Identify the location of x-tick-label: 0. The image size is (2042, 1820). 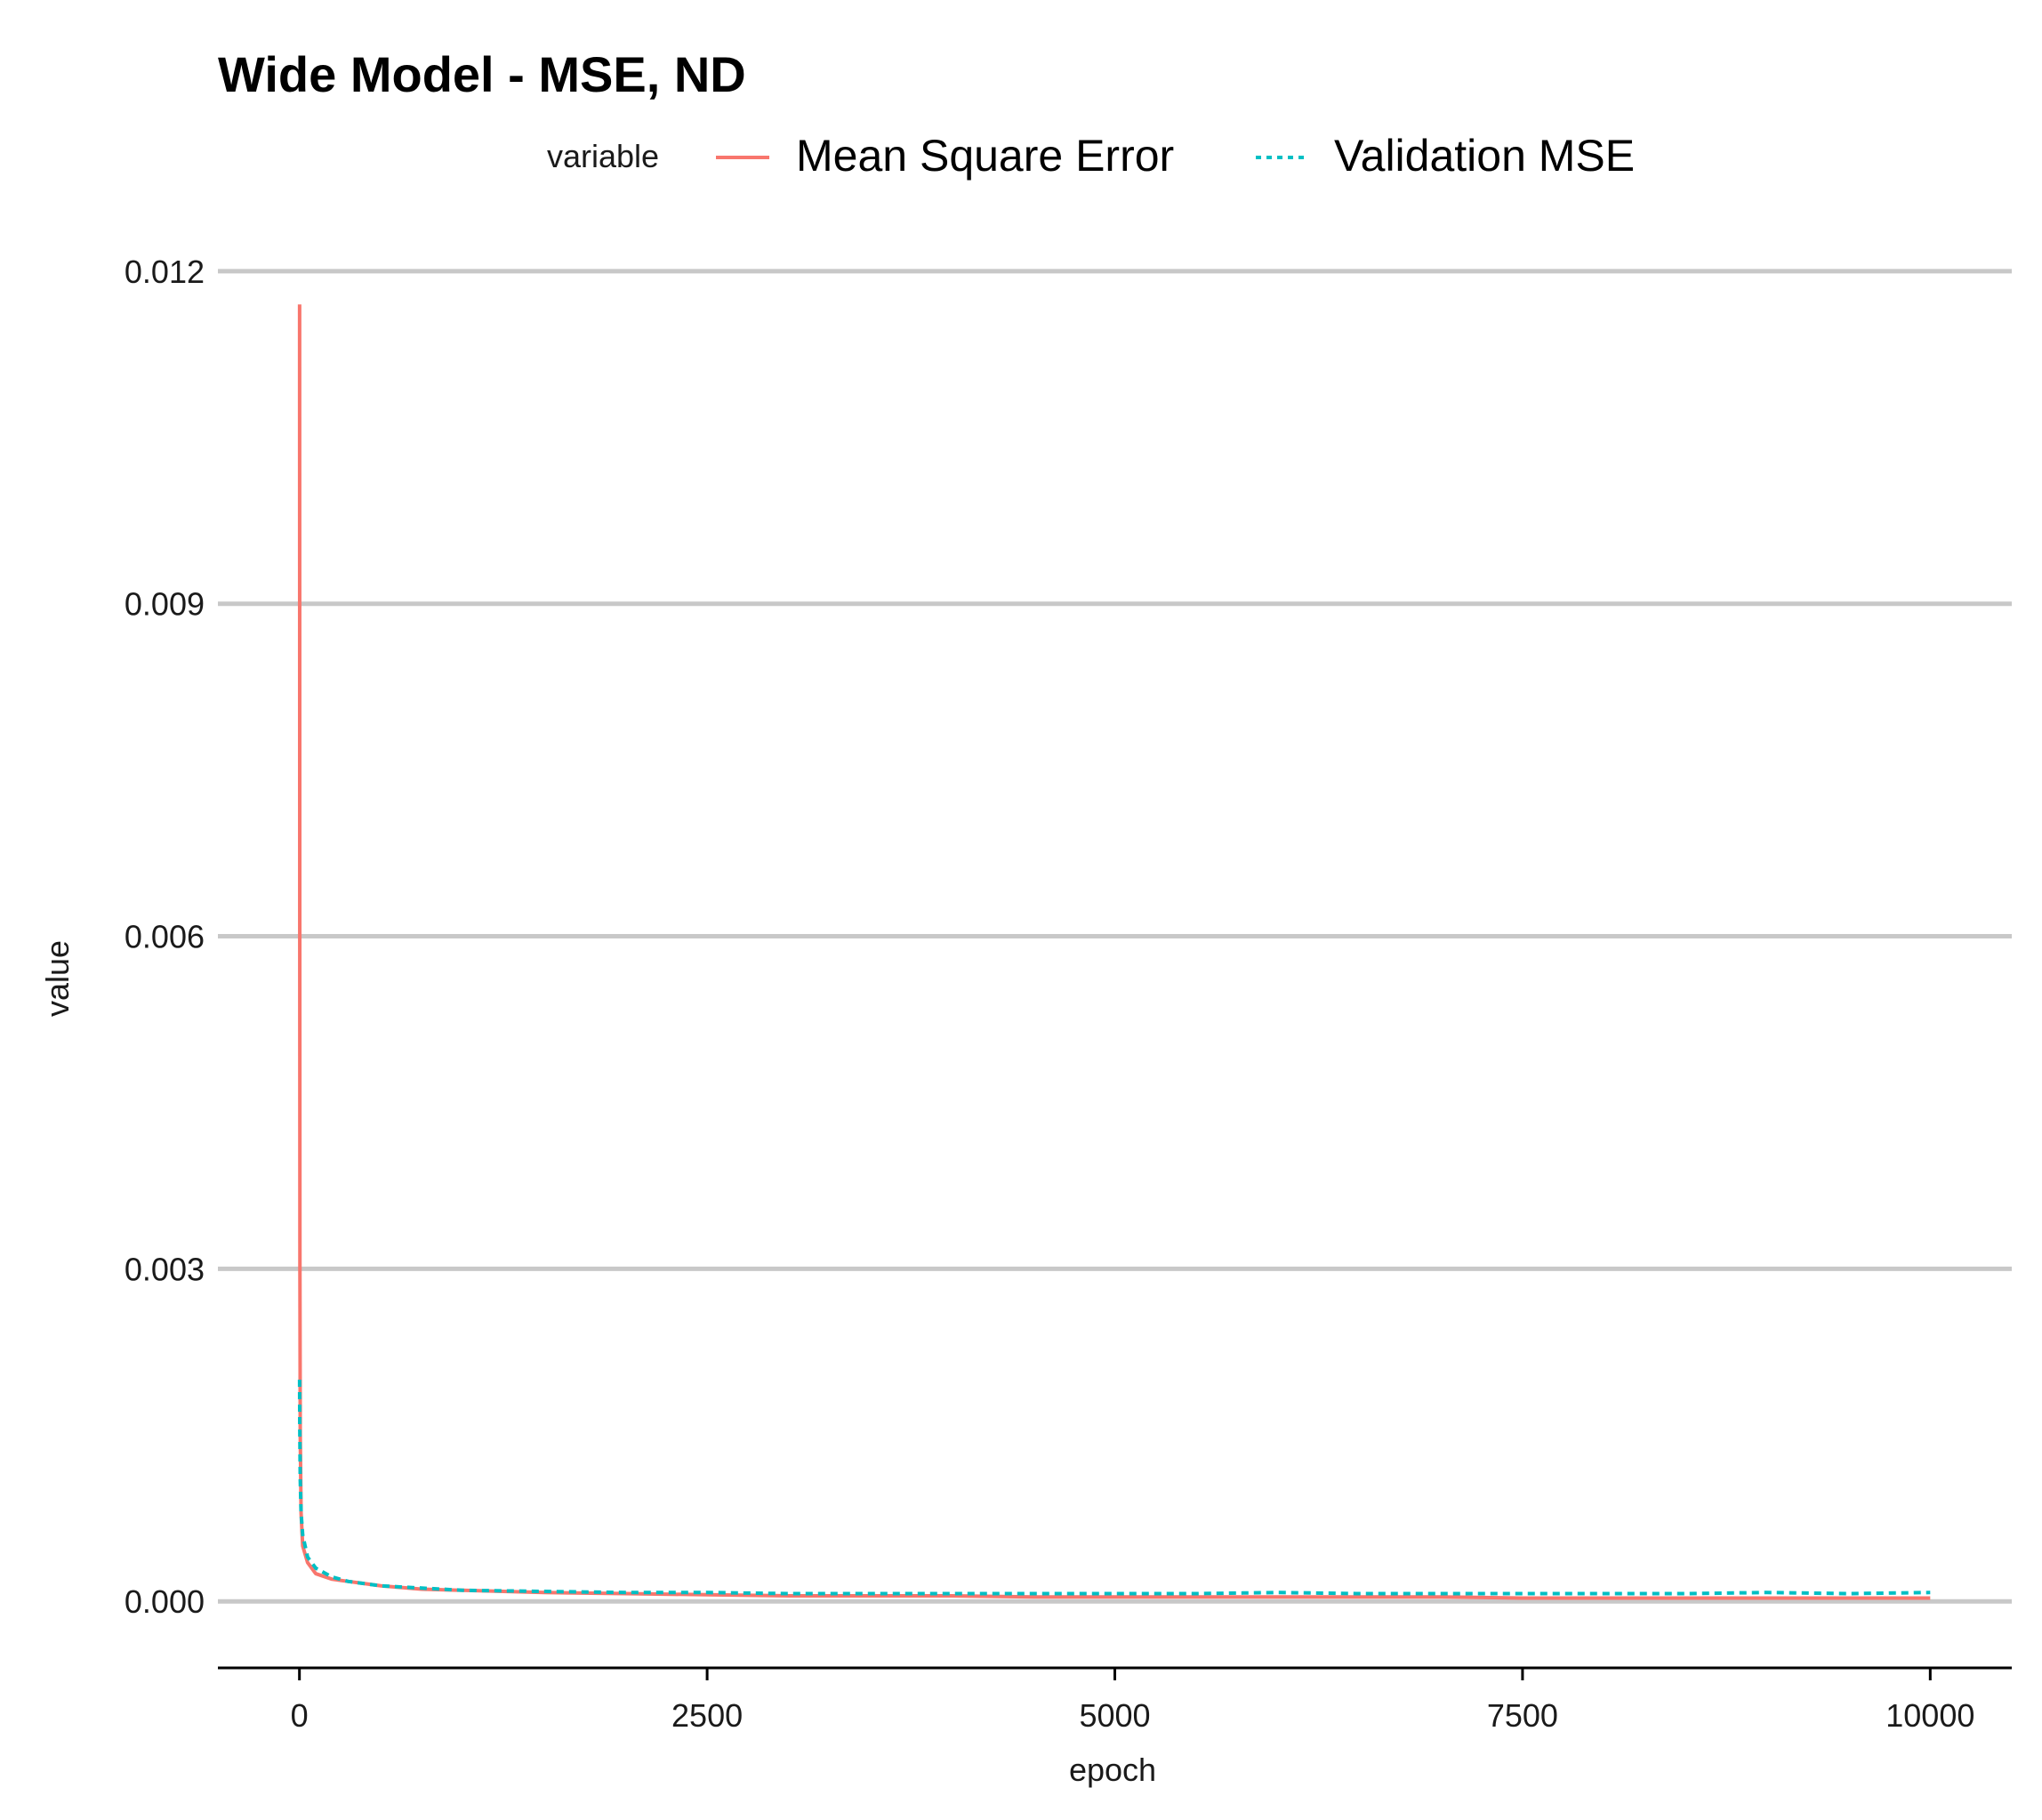
(300, 1715).